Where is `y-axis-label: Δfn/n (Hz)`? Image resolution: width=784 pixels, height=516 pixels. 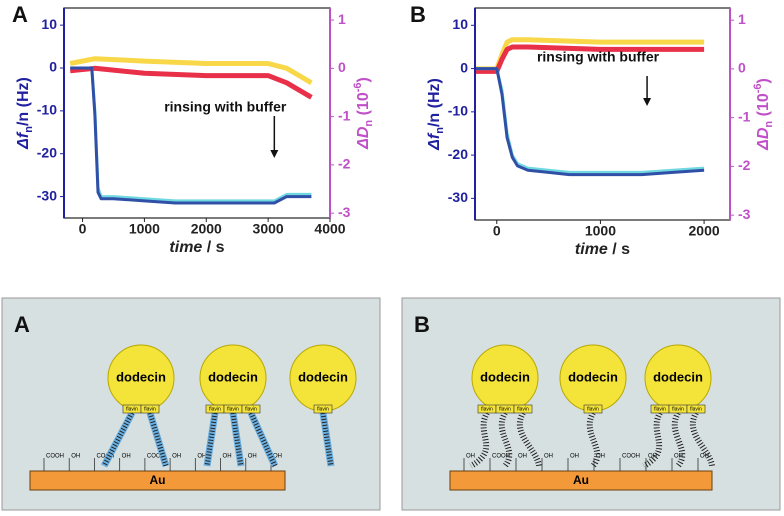 y-axis-label: Δfn/n (Hz) is located at coordinates (436, 114).